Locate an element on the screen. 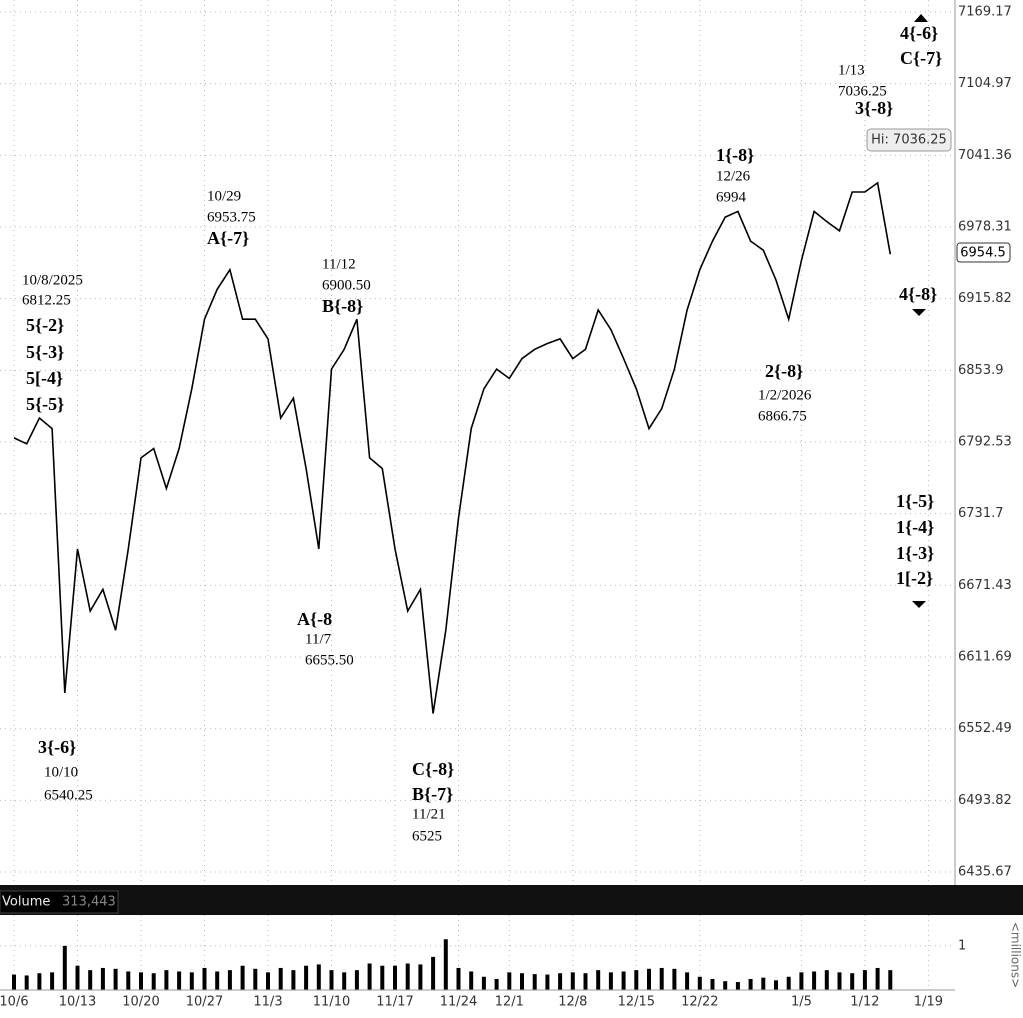 This screenshot has width=1023, height=1018. volume-header-box is located at coordinates (59, 902).